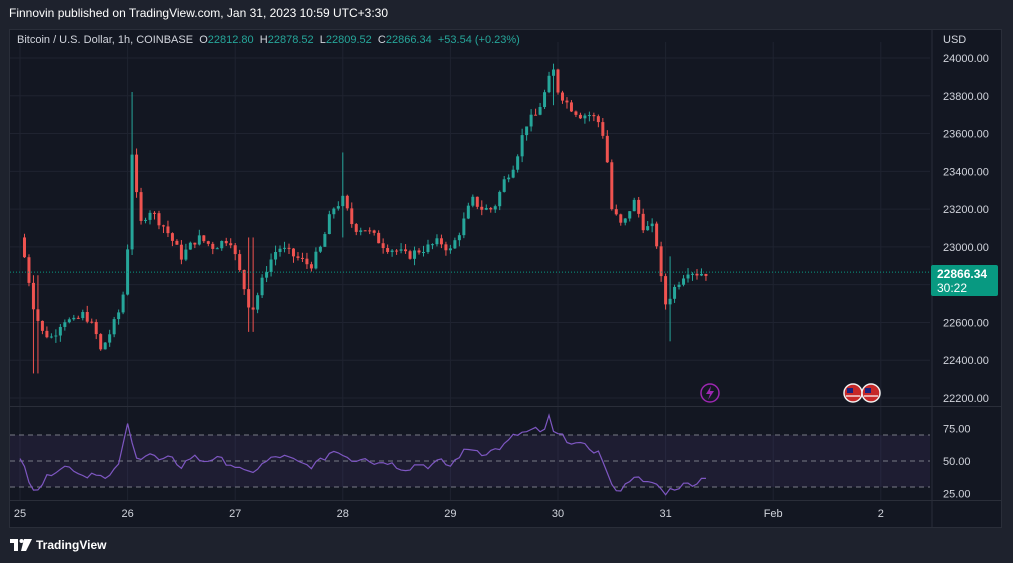 Image resolution: width=1013 pixels, height=563 pixels. What do you see at coordinates (955, 40) in the screenshot?
I see `currency-label: USD` at bounding box center [955, 40].